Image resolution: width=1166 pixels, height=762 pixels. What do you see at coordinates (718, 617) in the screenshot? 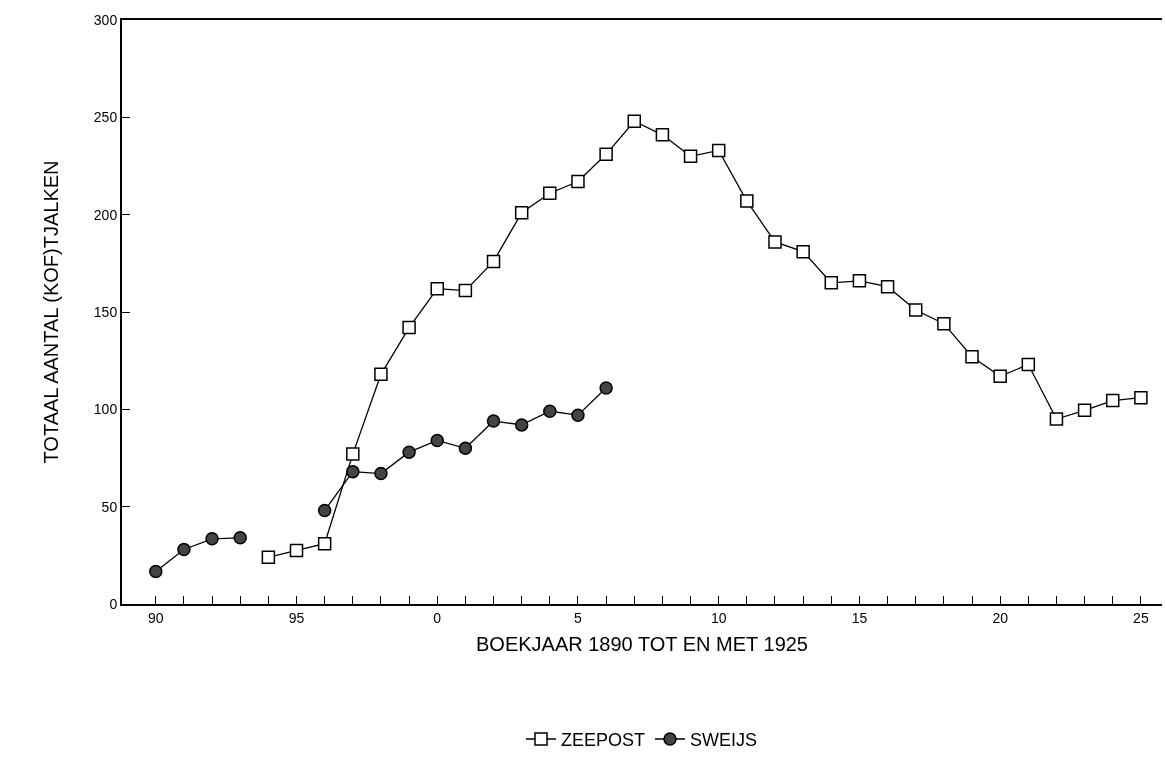
I see `x-tick-label: 10` at bounding box center [718, 617].